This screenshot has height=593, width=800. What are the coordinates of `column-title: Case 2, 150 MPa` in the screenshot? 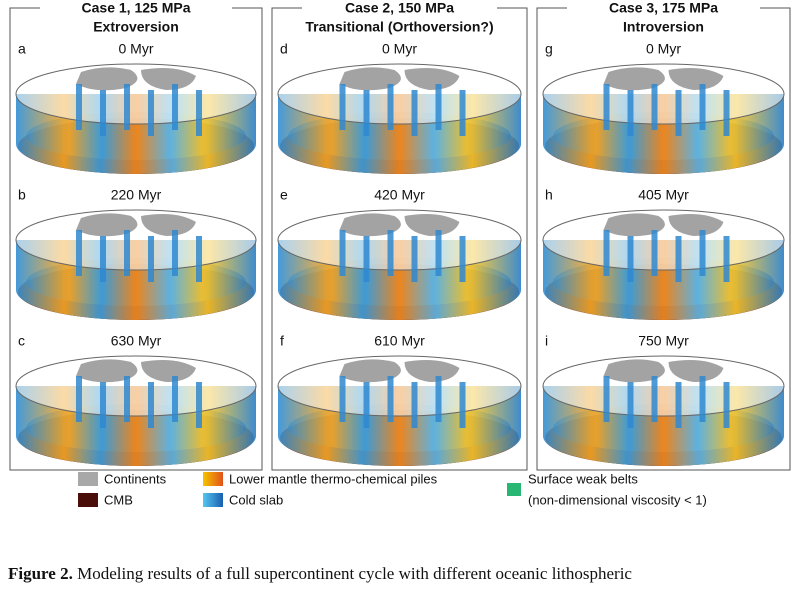 It's located at (399, 8).